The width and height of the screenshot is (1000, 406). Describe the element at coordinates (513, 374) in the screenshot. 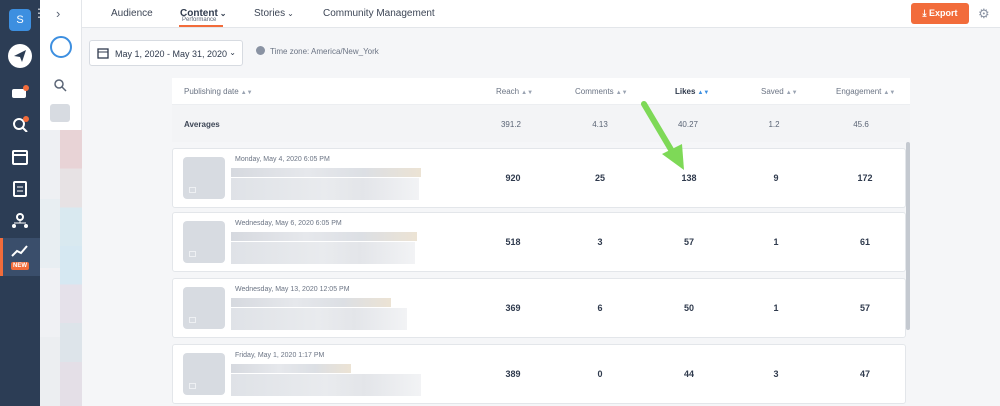

I see `cell-reach: 389` at that location.